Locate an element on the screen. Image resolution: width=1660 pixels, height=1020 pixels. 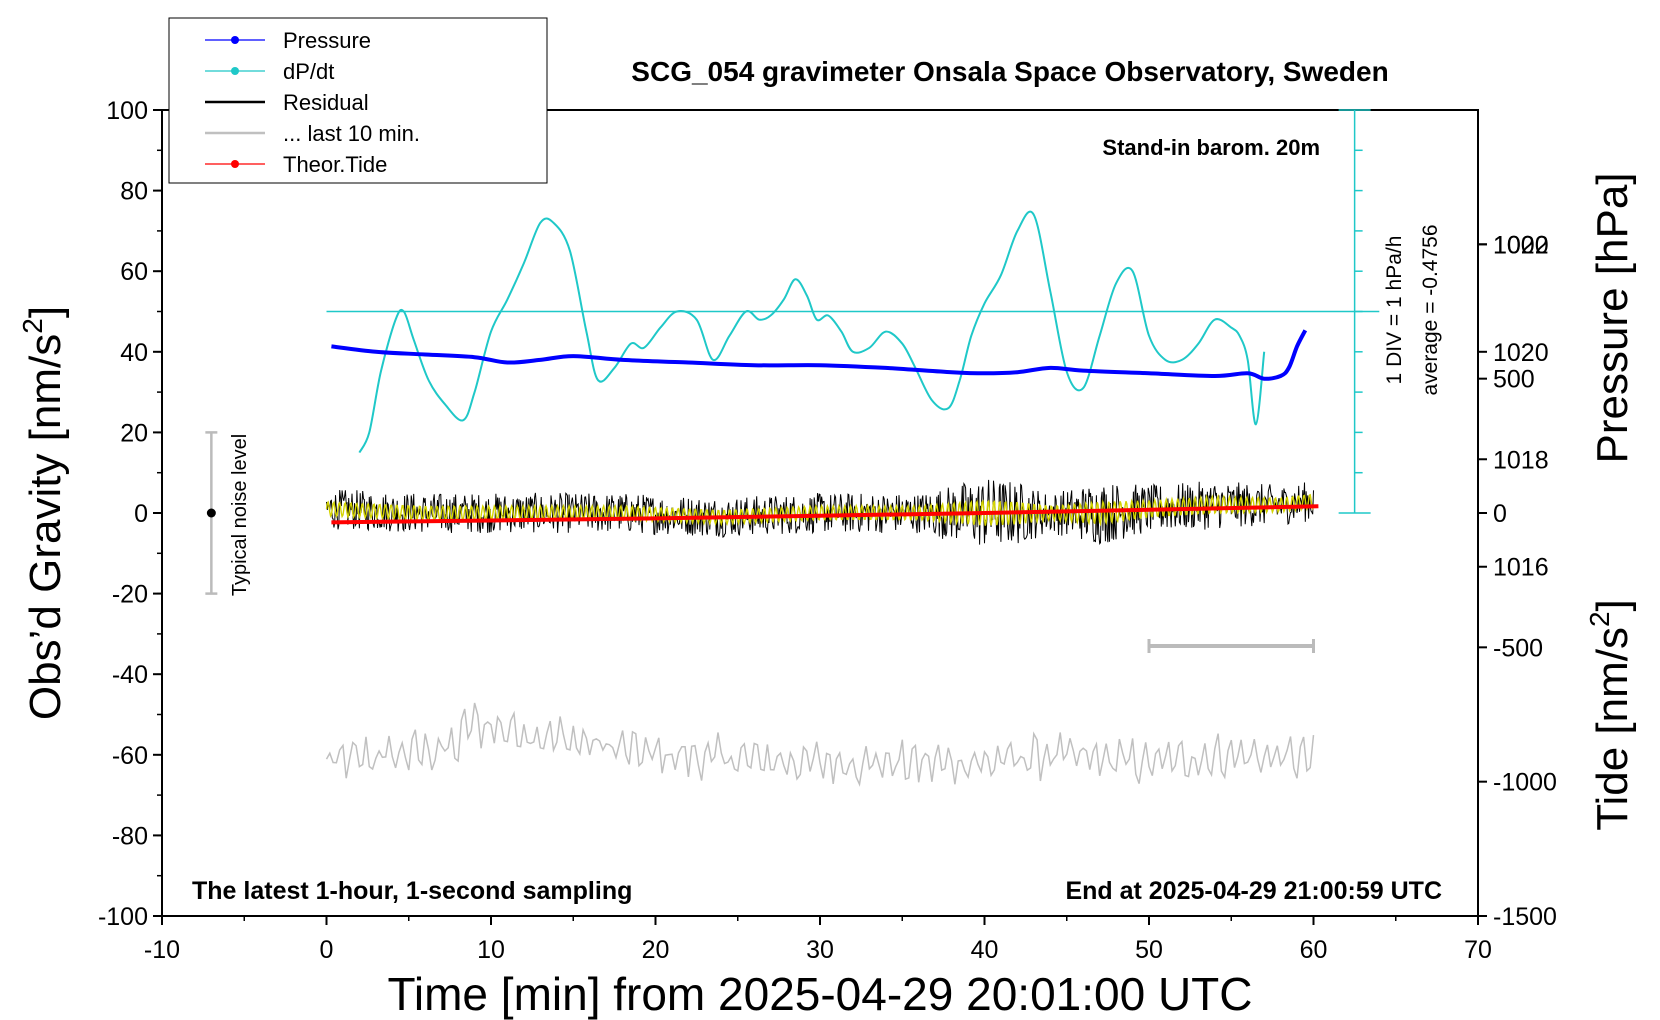
y-axis-label-left-end: ] is located at coordinates (45, 312).